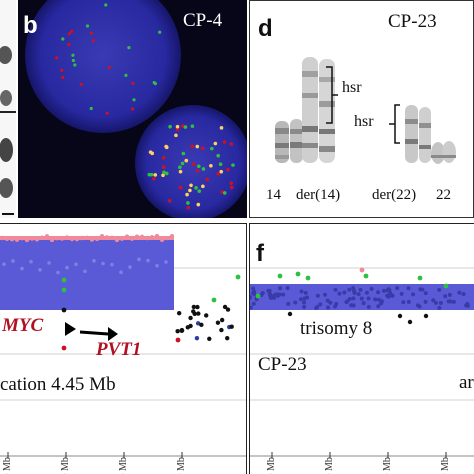 The image size is (474, 474). I want to click on panel-f-sample: CP-23, so click(282, 364).